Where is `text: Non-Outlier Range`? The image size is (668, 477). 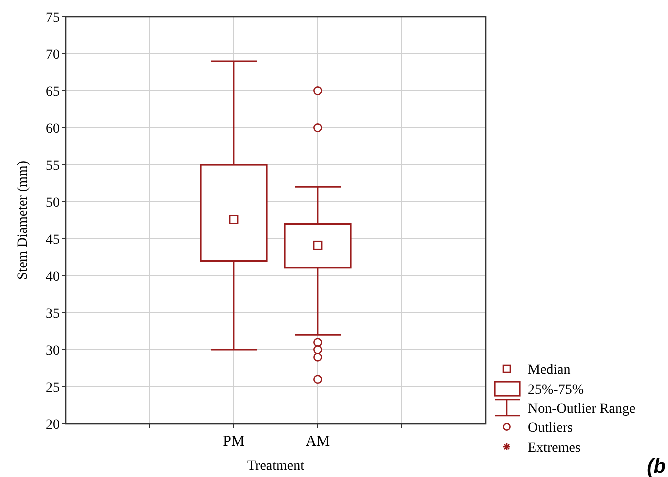 text: Non-Outlier Range is located at coordinates (582, 409).